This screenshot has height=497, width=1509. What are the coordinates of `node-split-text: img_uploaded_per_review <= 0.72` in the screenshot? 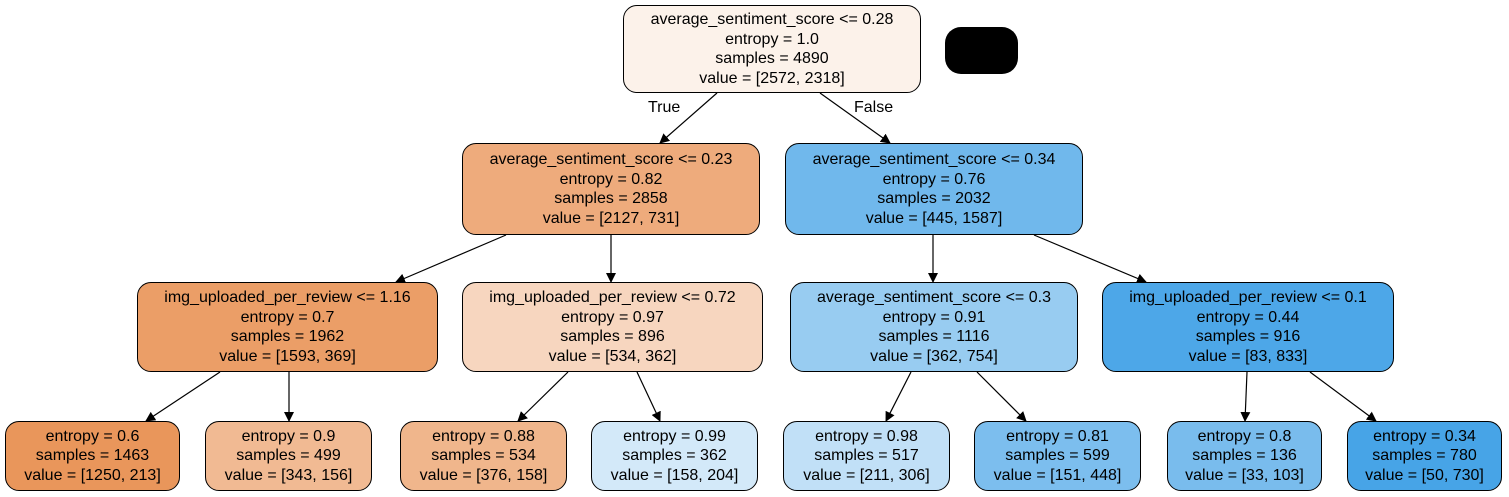 It's located at (612, 297).